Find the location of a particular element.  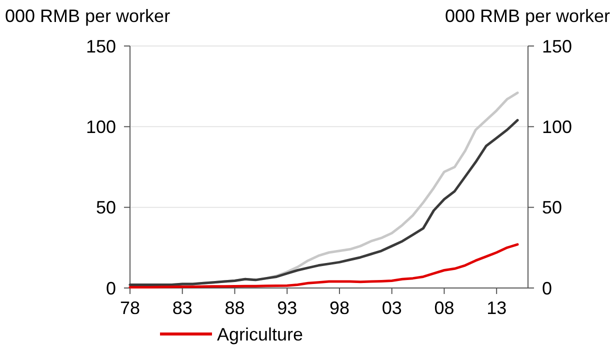

x-tick-label: 03 is located at coordinates (392, 308).